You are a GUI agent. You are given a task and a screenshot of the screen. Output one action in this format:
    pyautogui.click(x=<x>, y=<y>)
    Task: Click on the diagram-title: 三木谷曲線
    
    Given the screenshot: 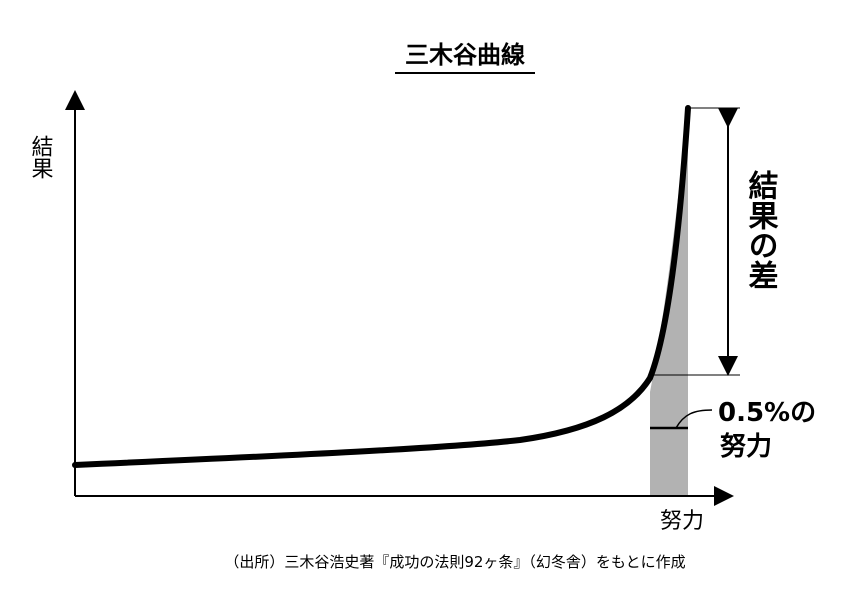 What is the action you would take?
    pyautogui.click(x=465, y=55)
    